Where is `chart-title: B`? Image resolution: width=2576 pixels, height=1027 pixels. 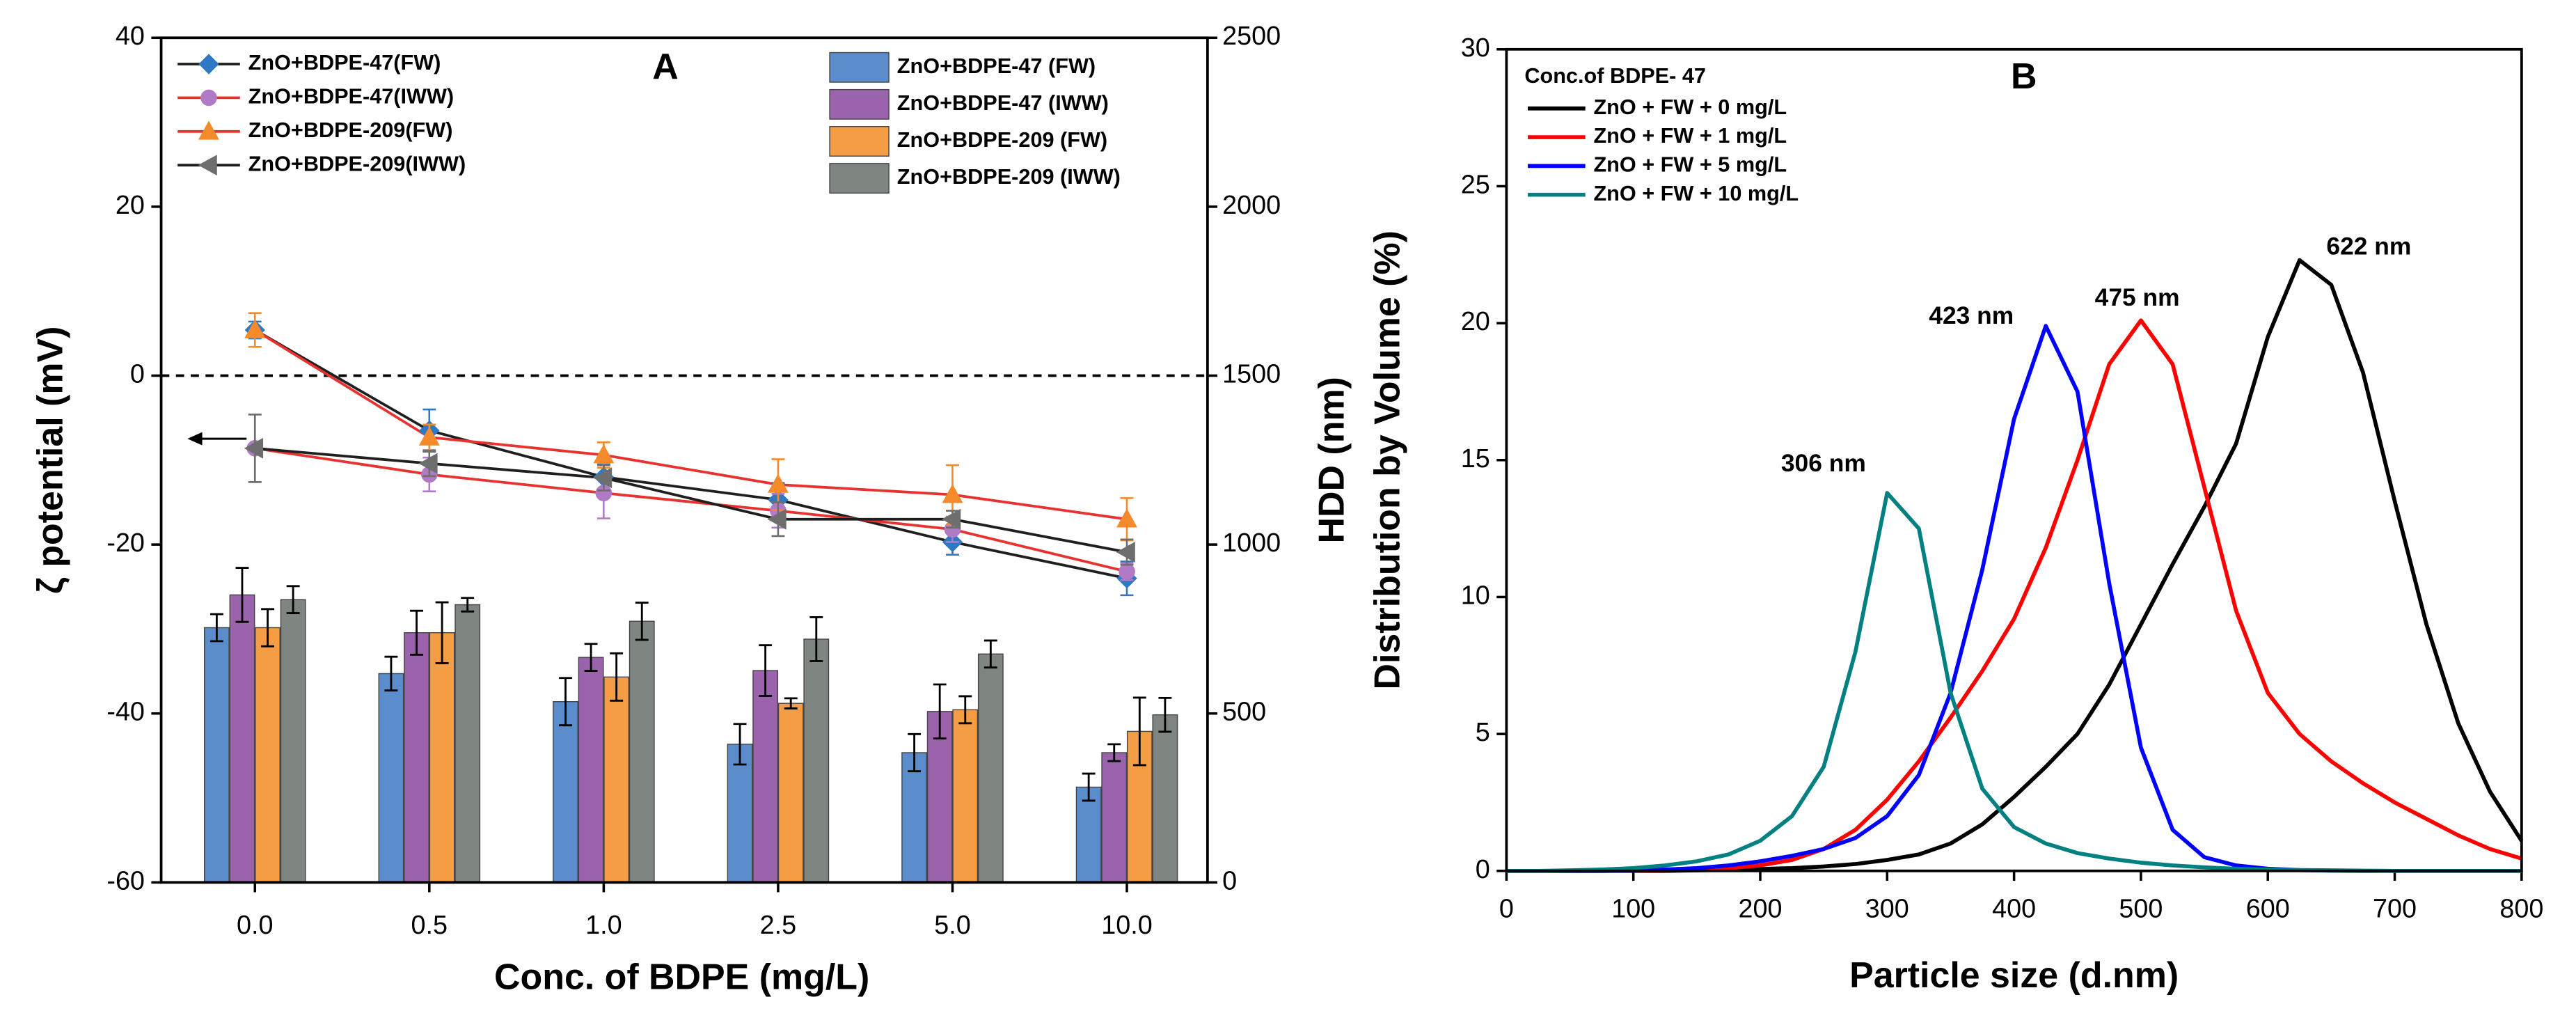 chart-title: B is located at coordinates (2024, 76).